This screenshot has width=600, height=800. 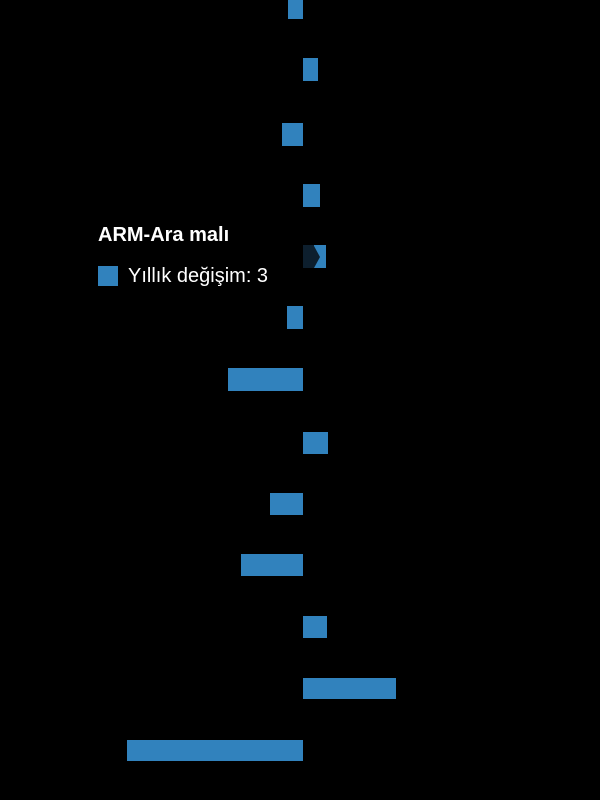 I want to click on tooltip-series-row: Yıllık değişim: 3, so click(x=183, y=276).